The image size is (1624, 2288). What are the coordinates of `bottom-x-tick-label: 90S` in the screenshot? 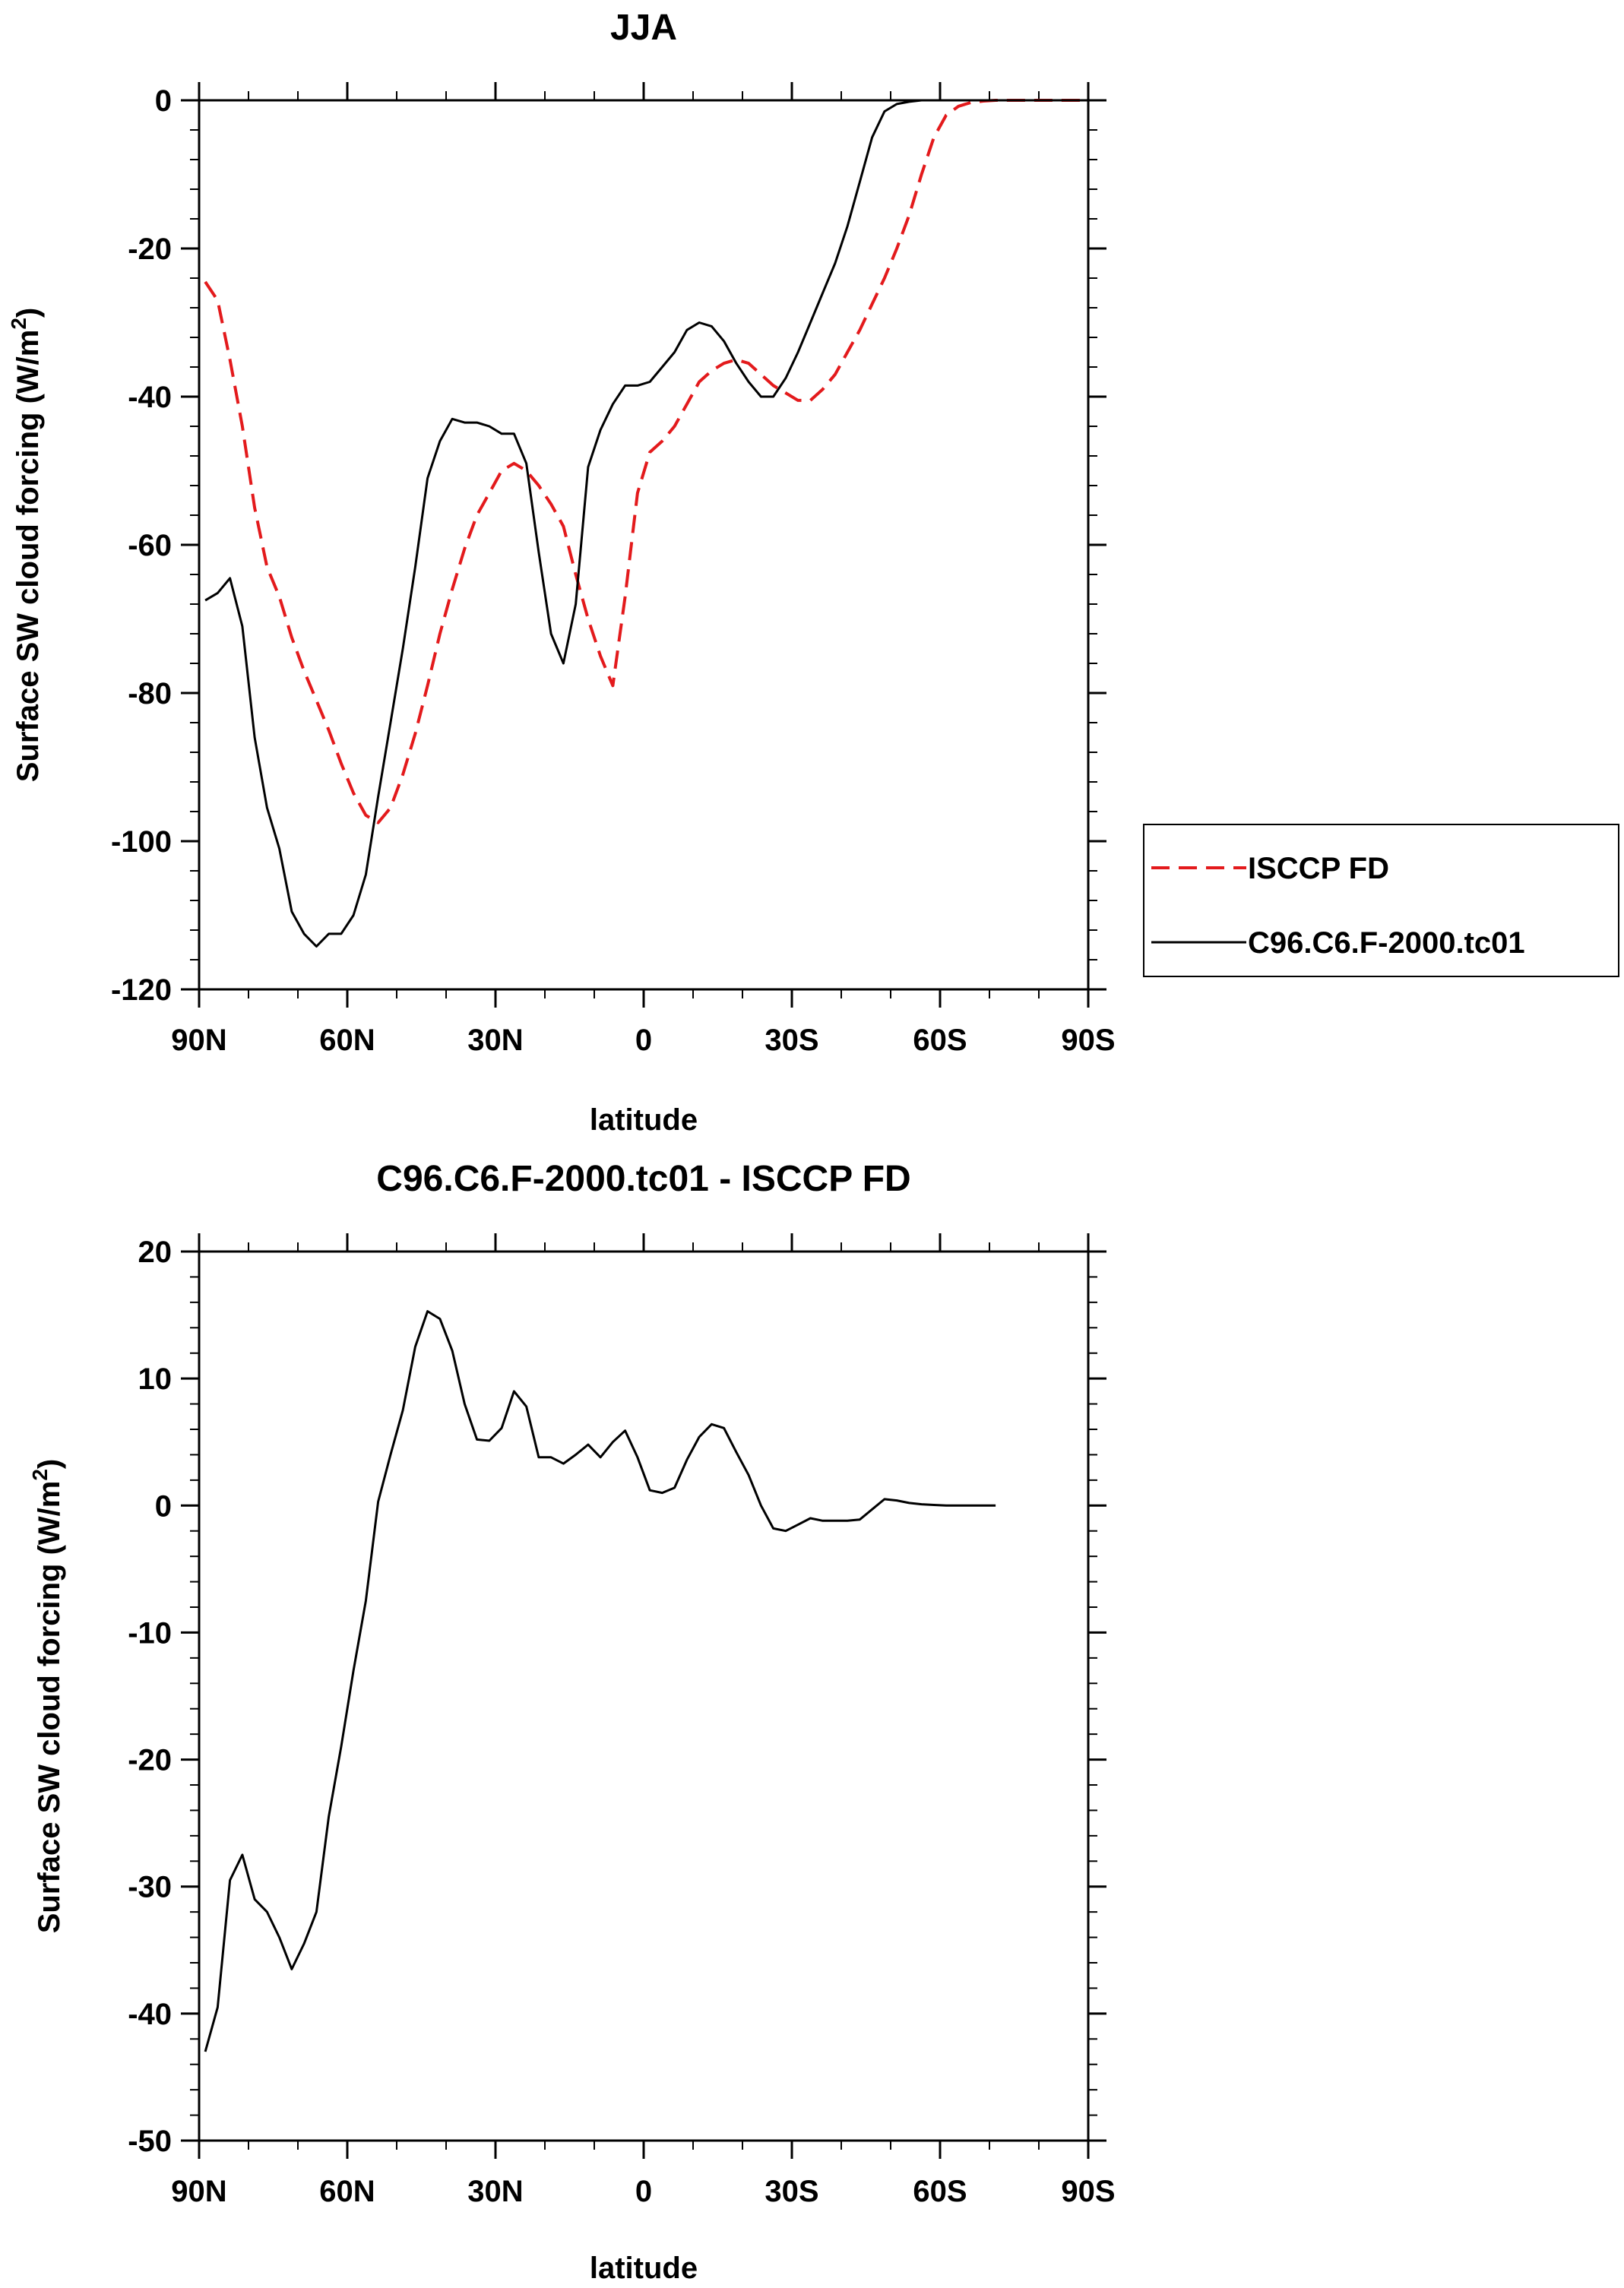 It's located at (1088, 2191).